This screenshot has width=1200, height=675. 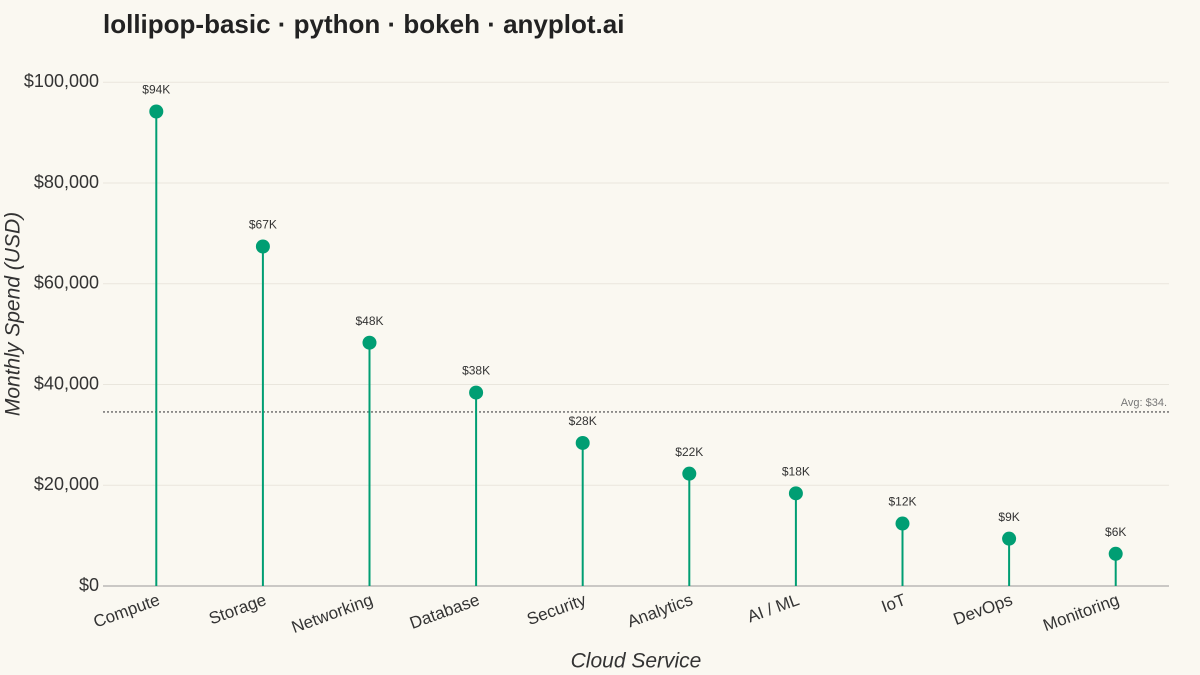 I want to click on y-axis-label: Monthly Spend (USD), so click(x=13, y=314).